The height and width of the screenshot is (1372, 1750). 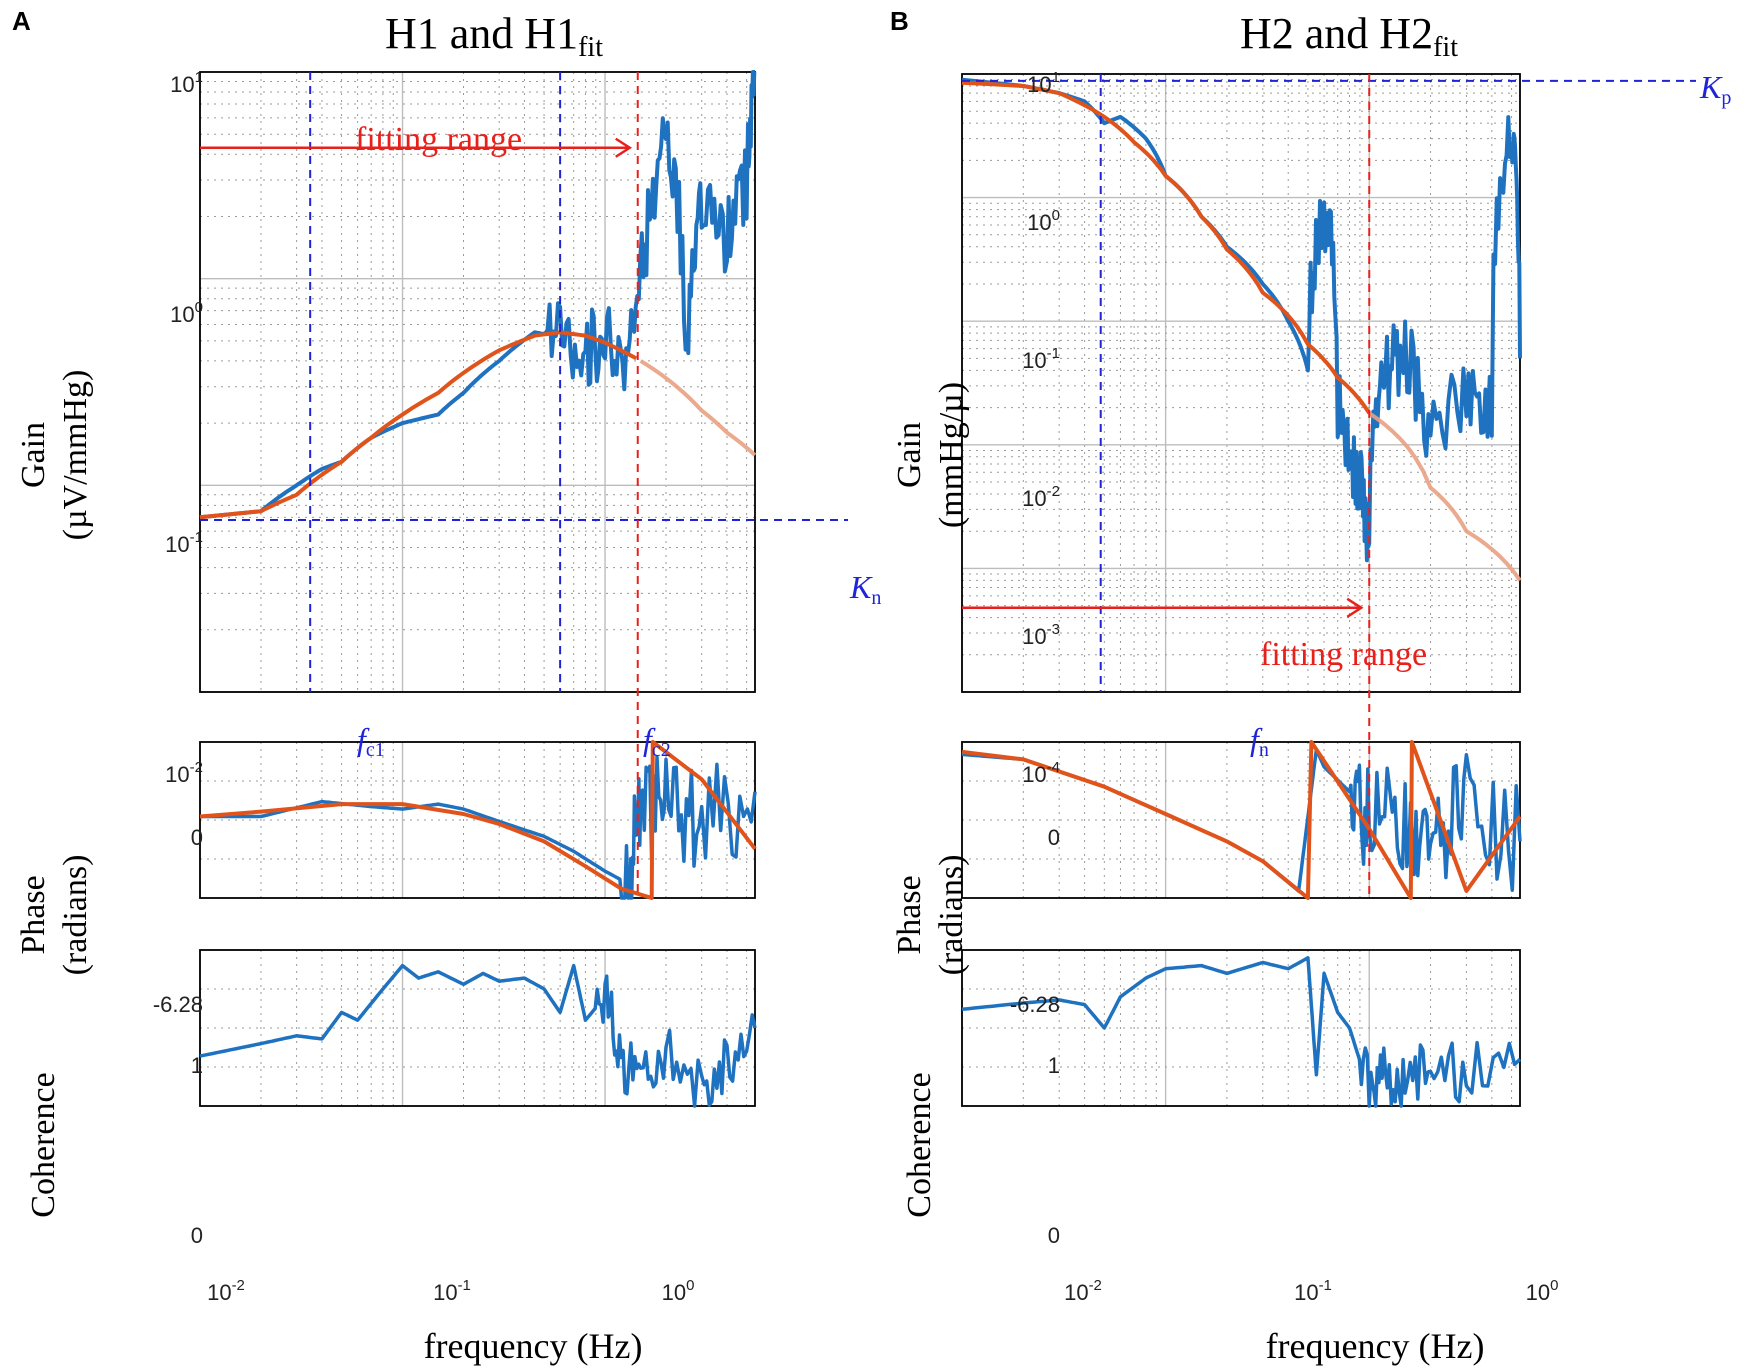 I want to click on gain-tick-a-3: 10⁻¹, so click(x=184, y=543).